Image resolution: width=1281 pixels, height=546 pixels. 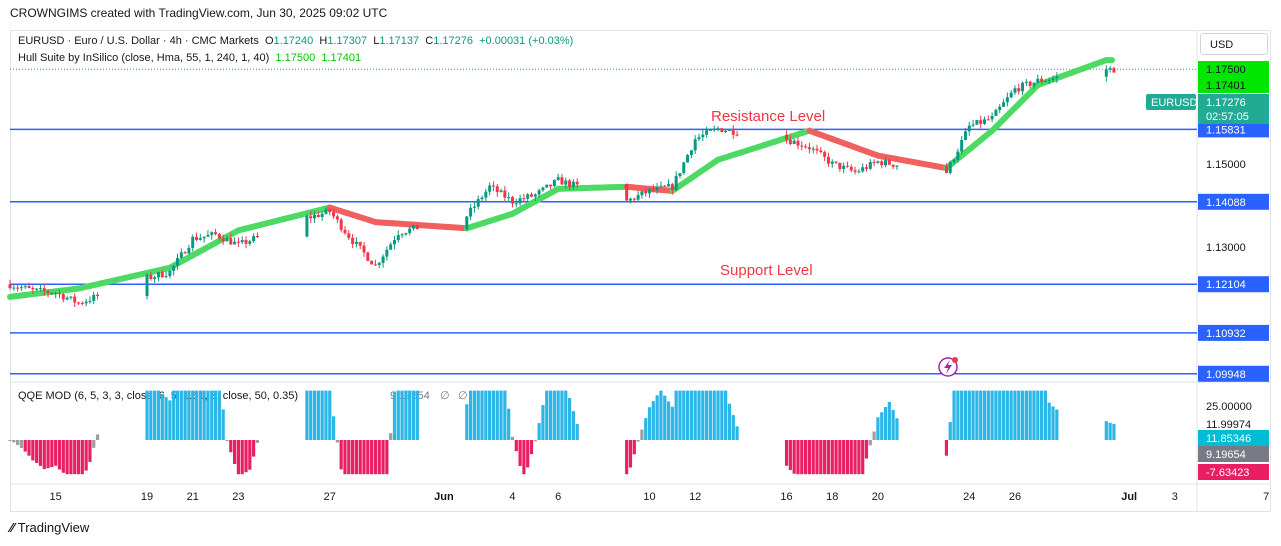 I want to click on close-label: C, so click(x=429, y=41).